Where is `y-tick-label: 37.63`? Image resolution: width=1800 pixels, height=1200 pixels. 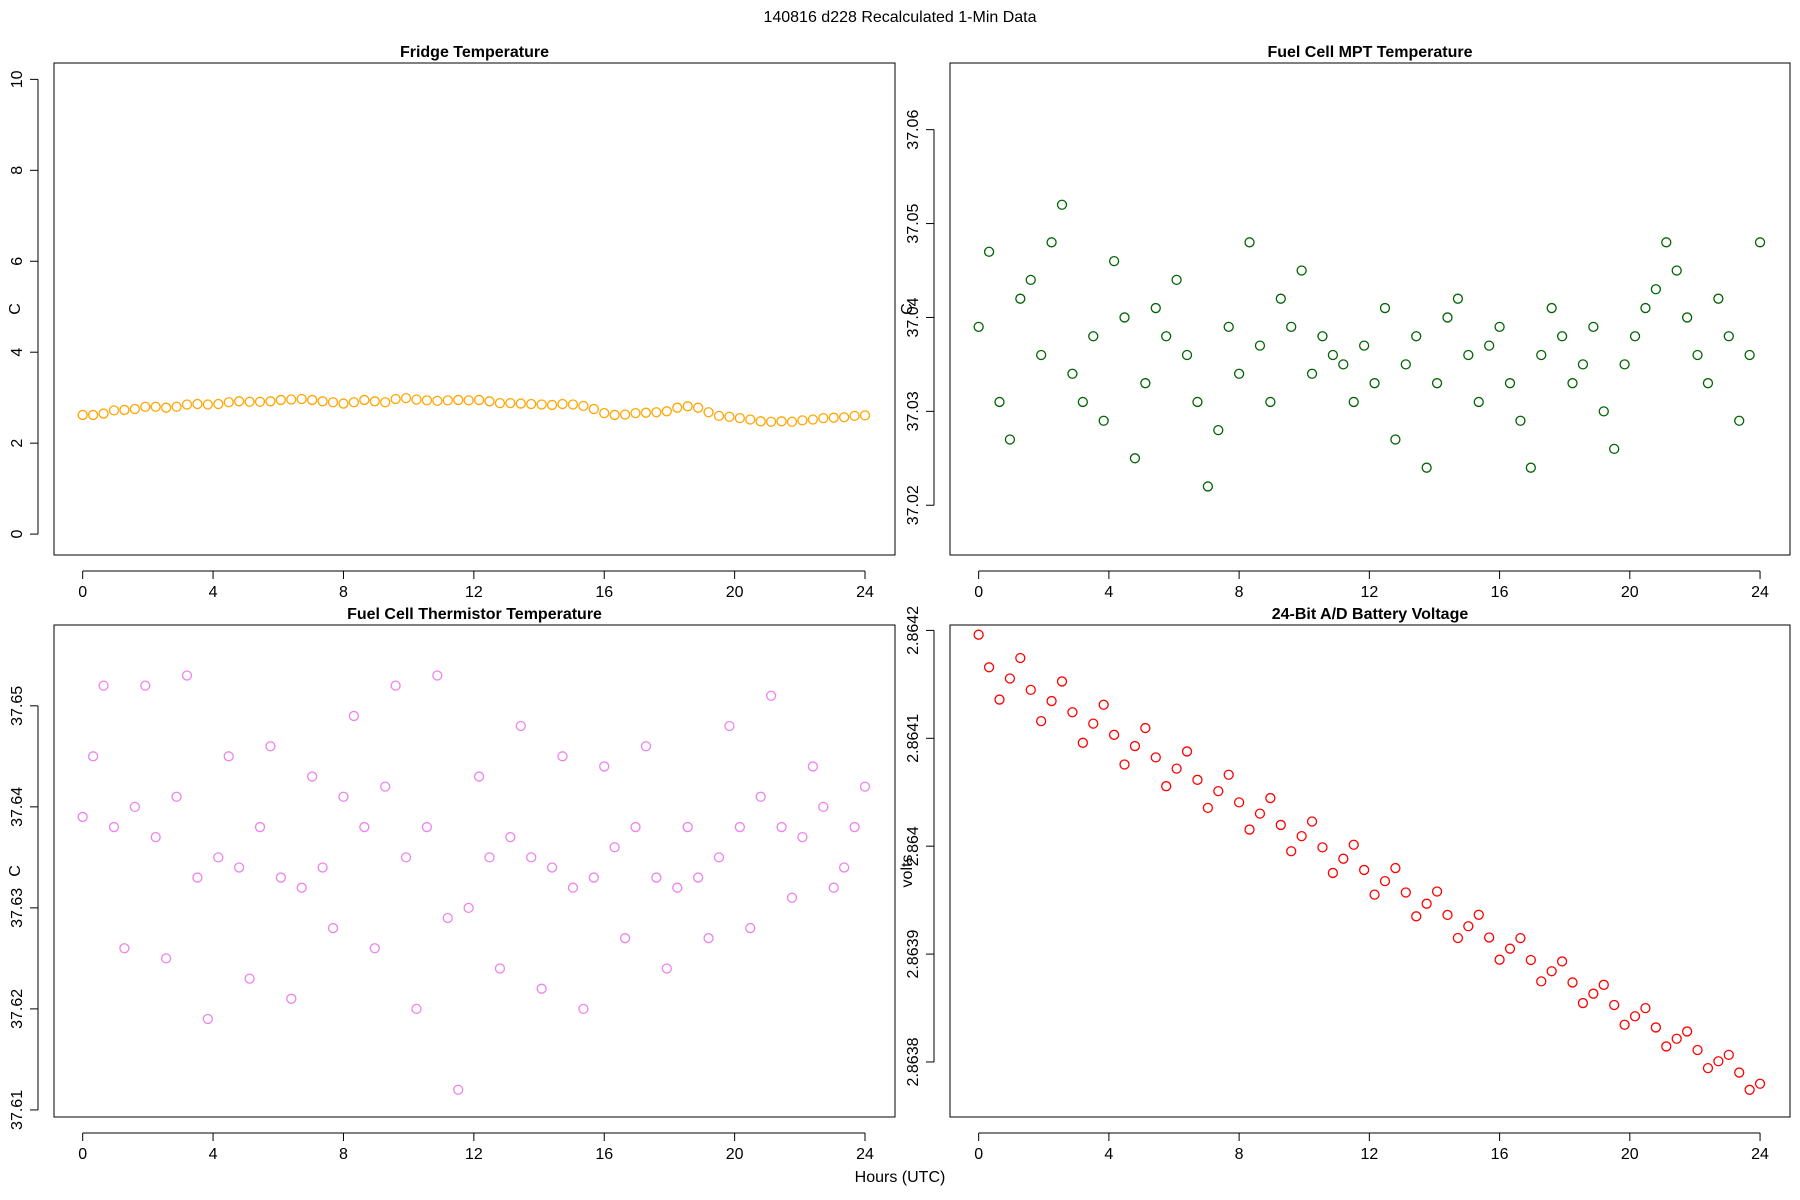 y-tick-label: 37.63 is located at coordinates (17, 908).